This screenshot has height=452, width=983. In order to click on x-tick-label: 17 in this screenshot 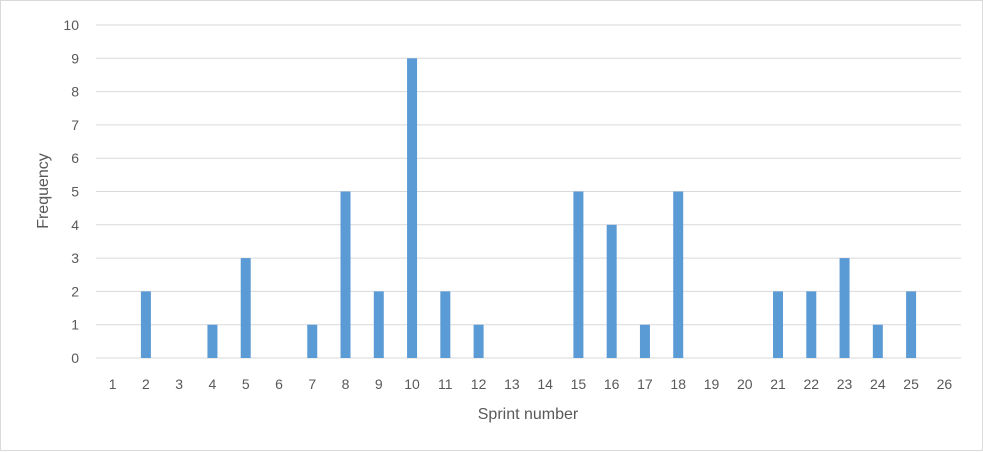, I will do `click(645, 384)`.